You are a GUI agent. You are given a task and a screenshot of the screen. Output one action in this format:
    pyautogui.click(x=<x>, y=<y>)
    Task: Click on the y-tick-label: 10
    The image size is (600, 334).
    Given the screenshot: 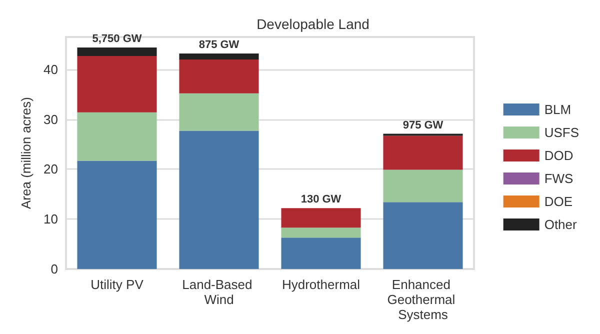 What is the action you would take?
    pyautogui.click(x=51, y=219)
    